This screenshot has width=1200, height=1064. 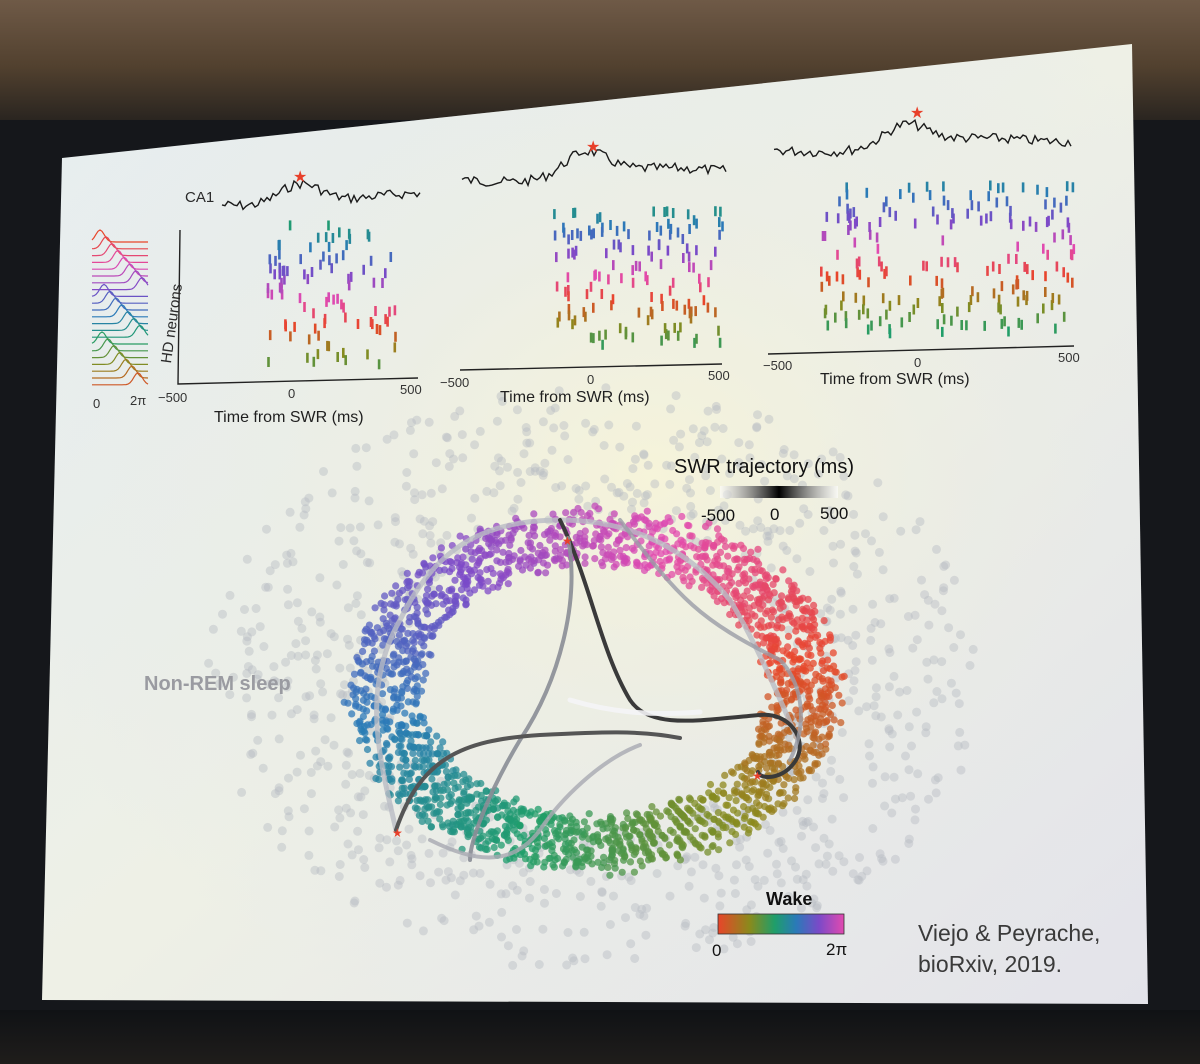 I want to click on wake-colorbar-tick-2pi: 2π, so click(x=837, y=949).